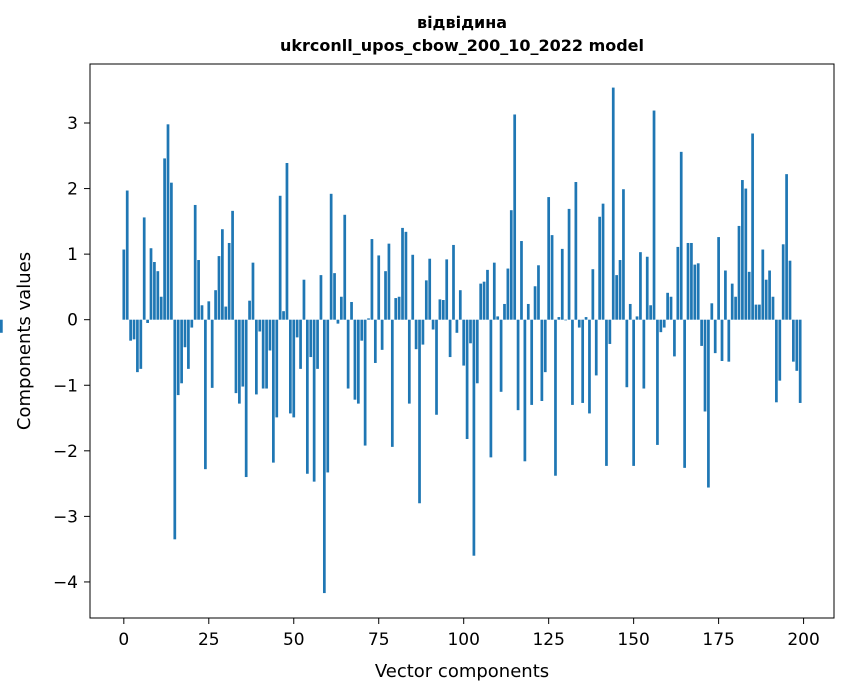 The image size is (847, 696). I want to click on x-axis-label: Vector components, so click(462, 671).